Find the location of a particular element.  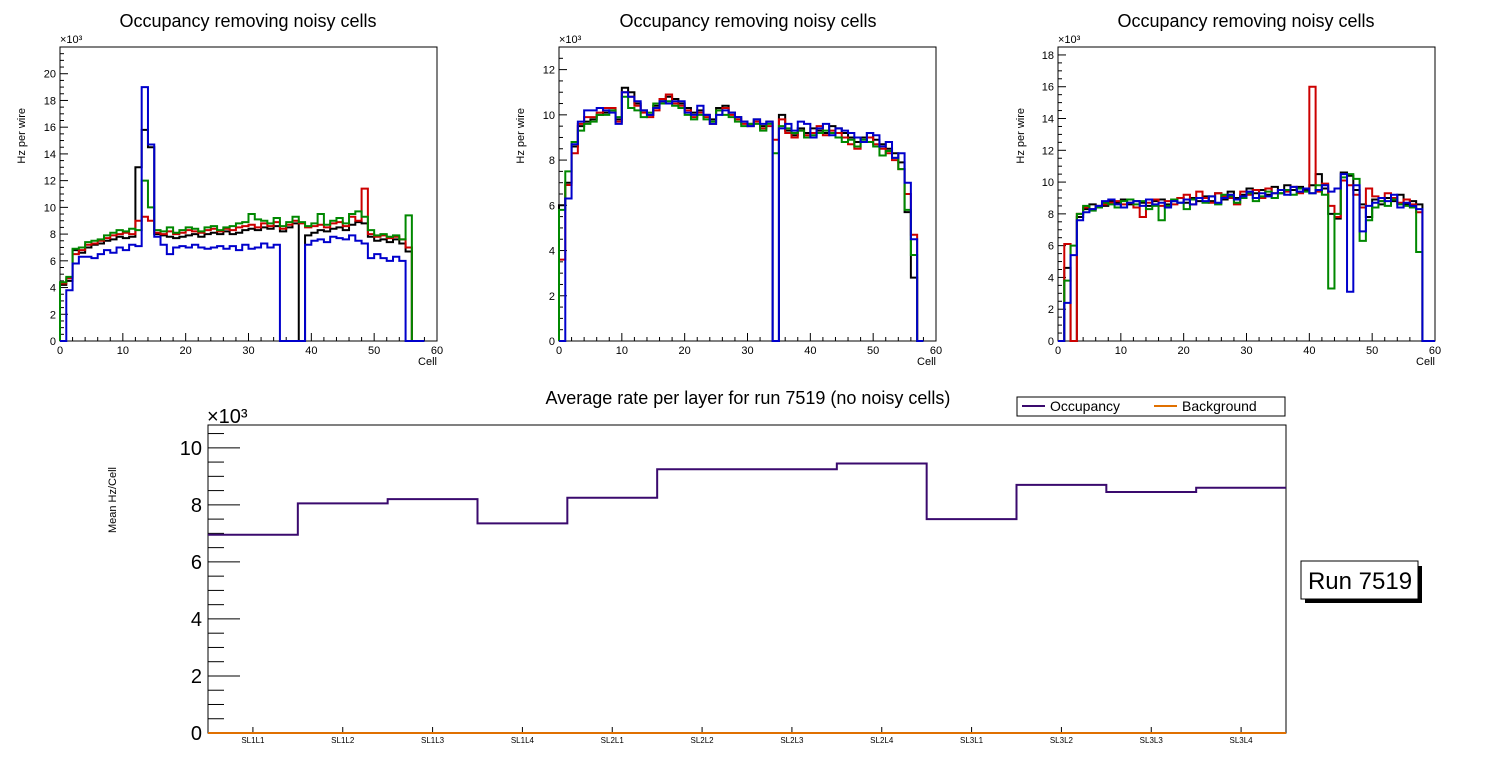

run-label-frame is located at coordinates (1359, 580).